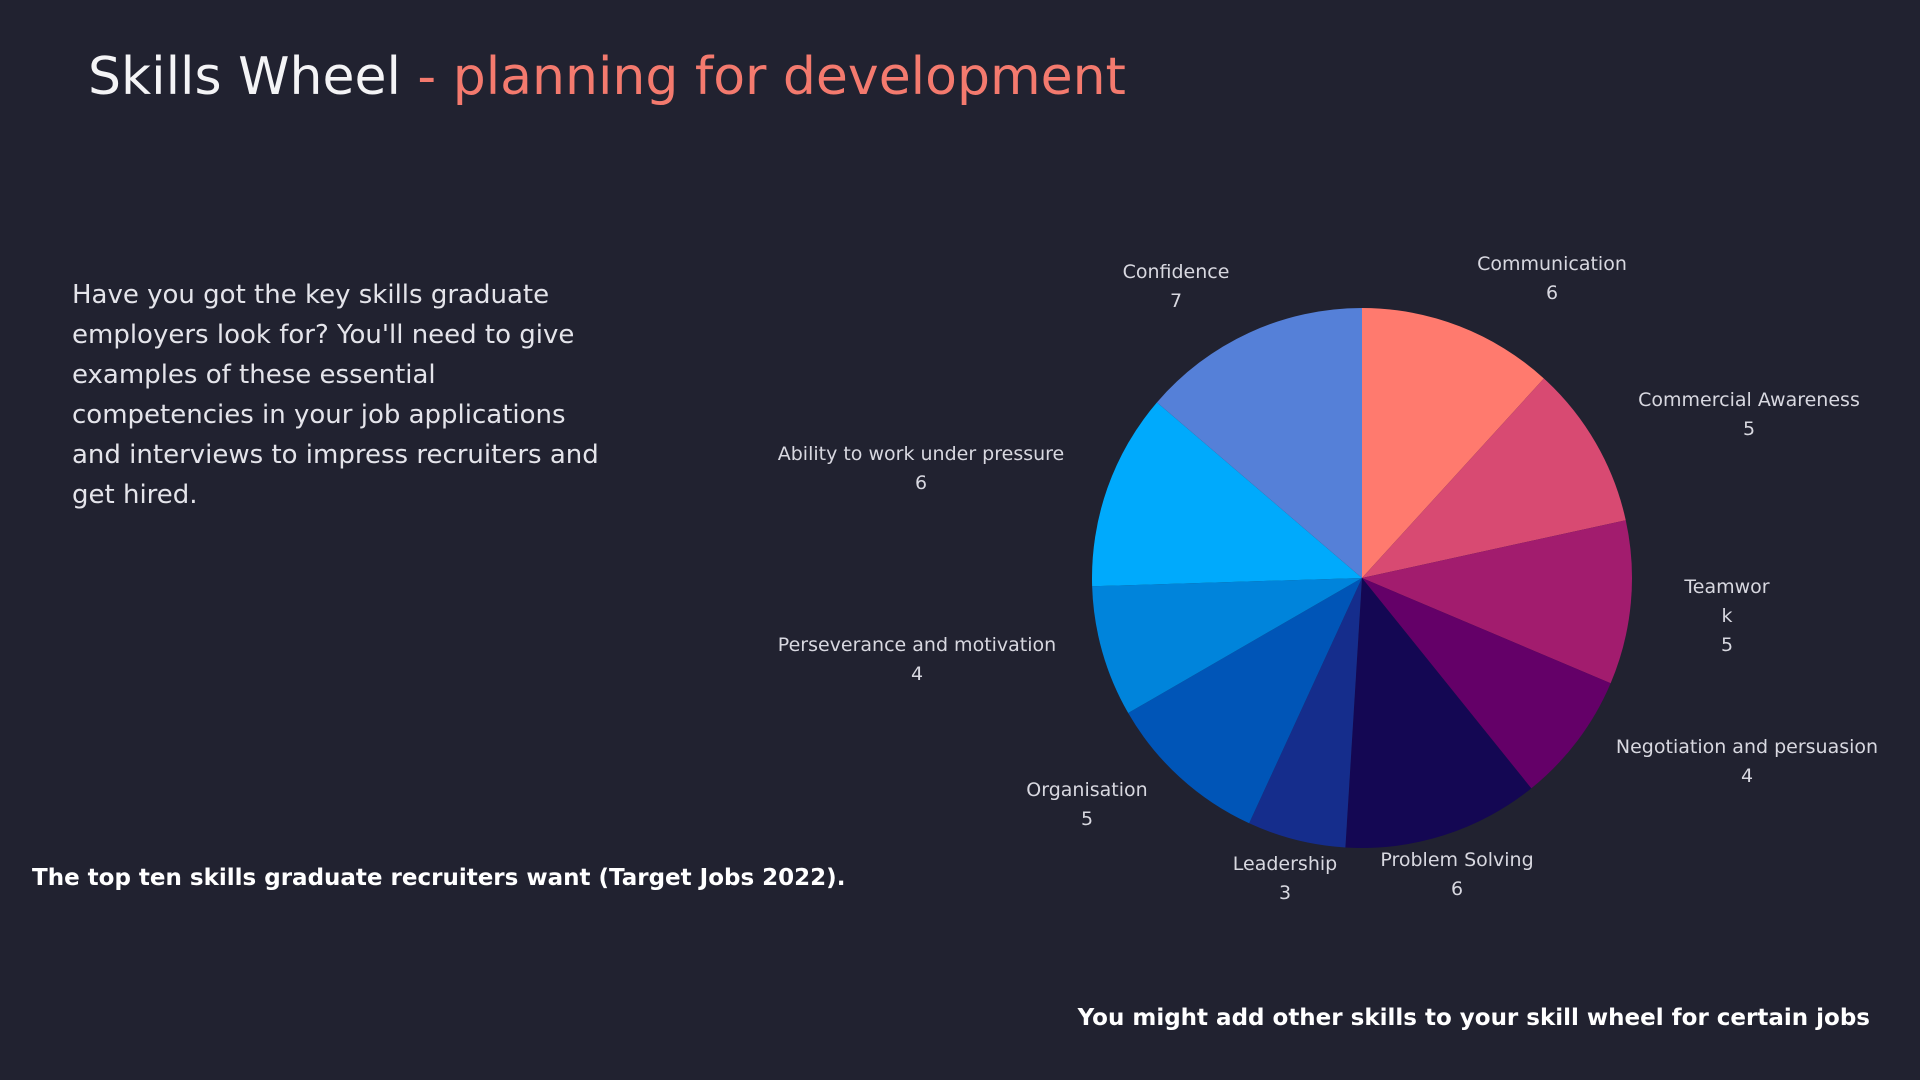 The height and width of the screenshot is (1080, 1920). What do you see at coordinates (1305, 713) in the screenshot?
I see `pie-slice-leadership` at bounding box center [1305, 713].